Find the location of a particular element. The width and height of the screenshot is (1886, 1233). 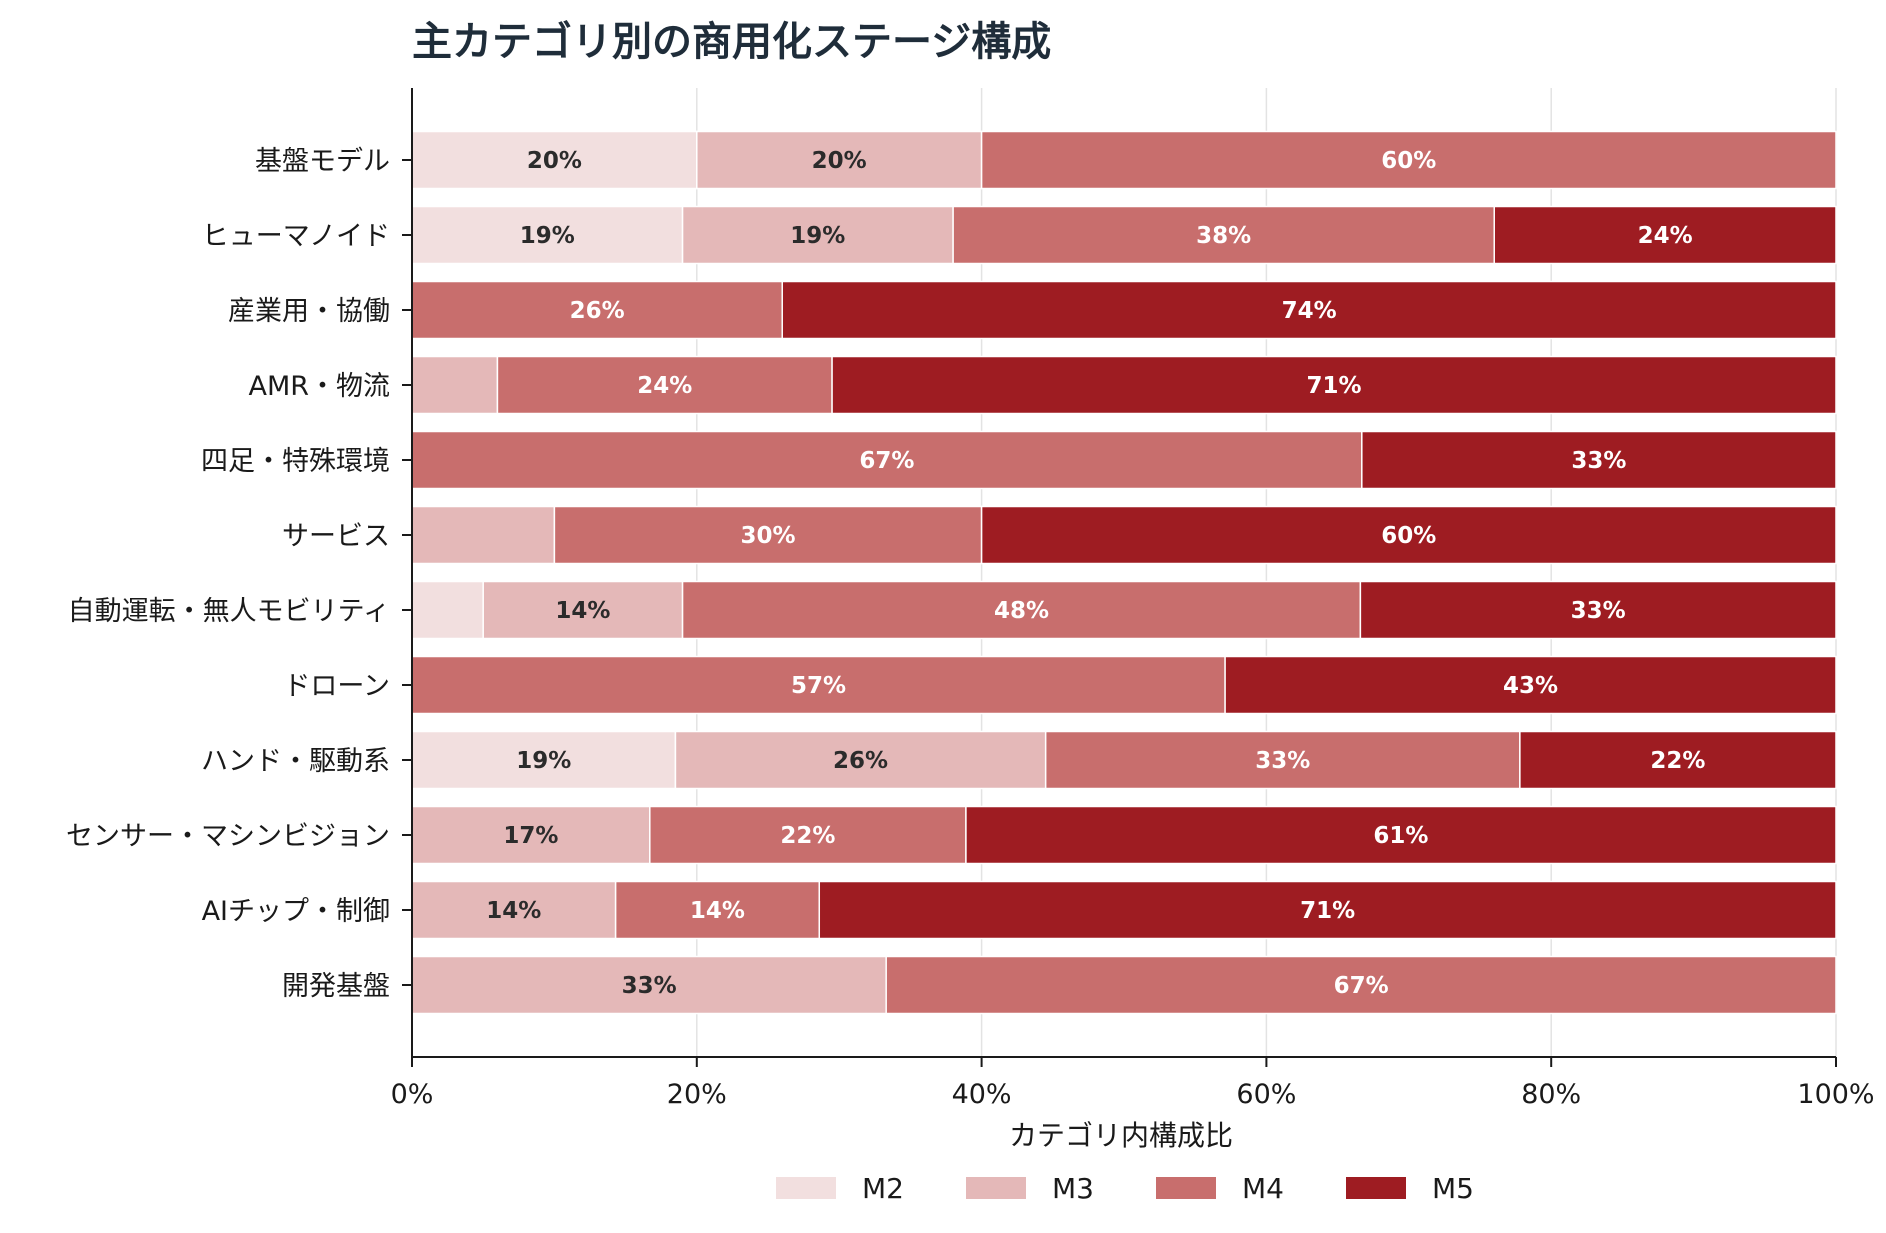

x-tick-label: 60% is located at coordinates (1266, 1094).